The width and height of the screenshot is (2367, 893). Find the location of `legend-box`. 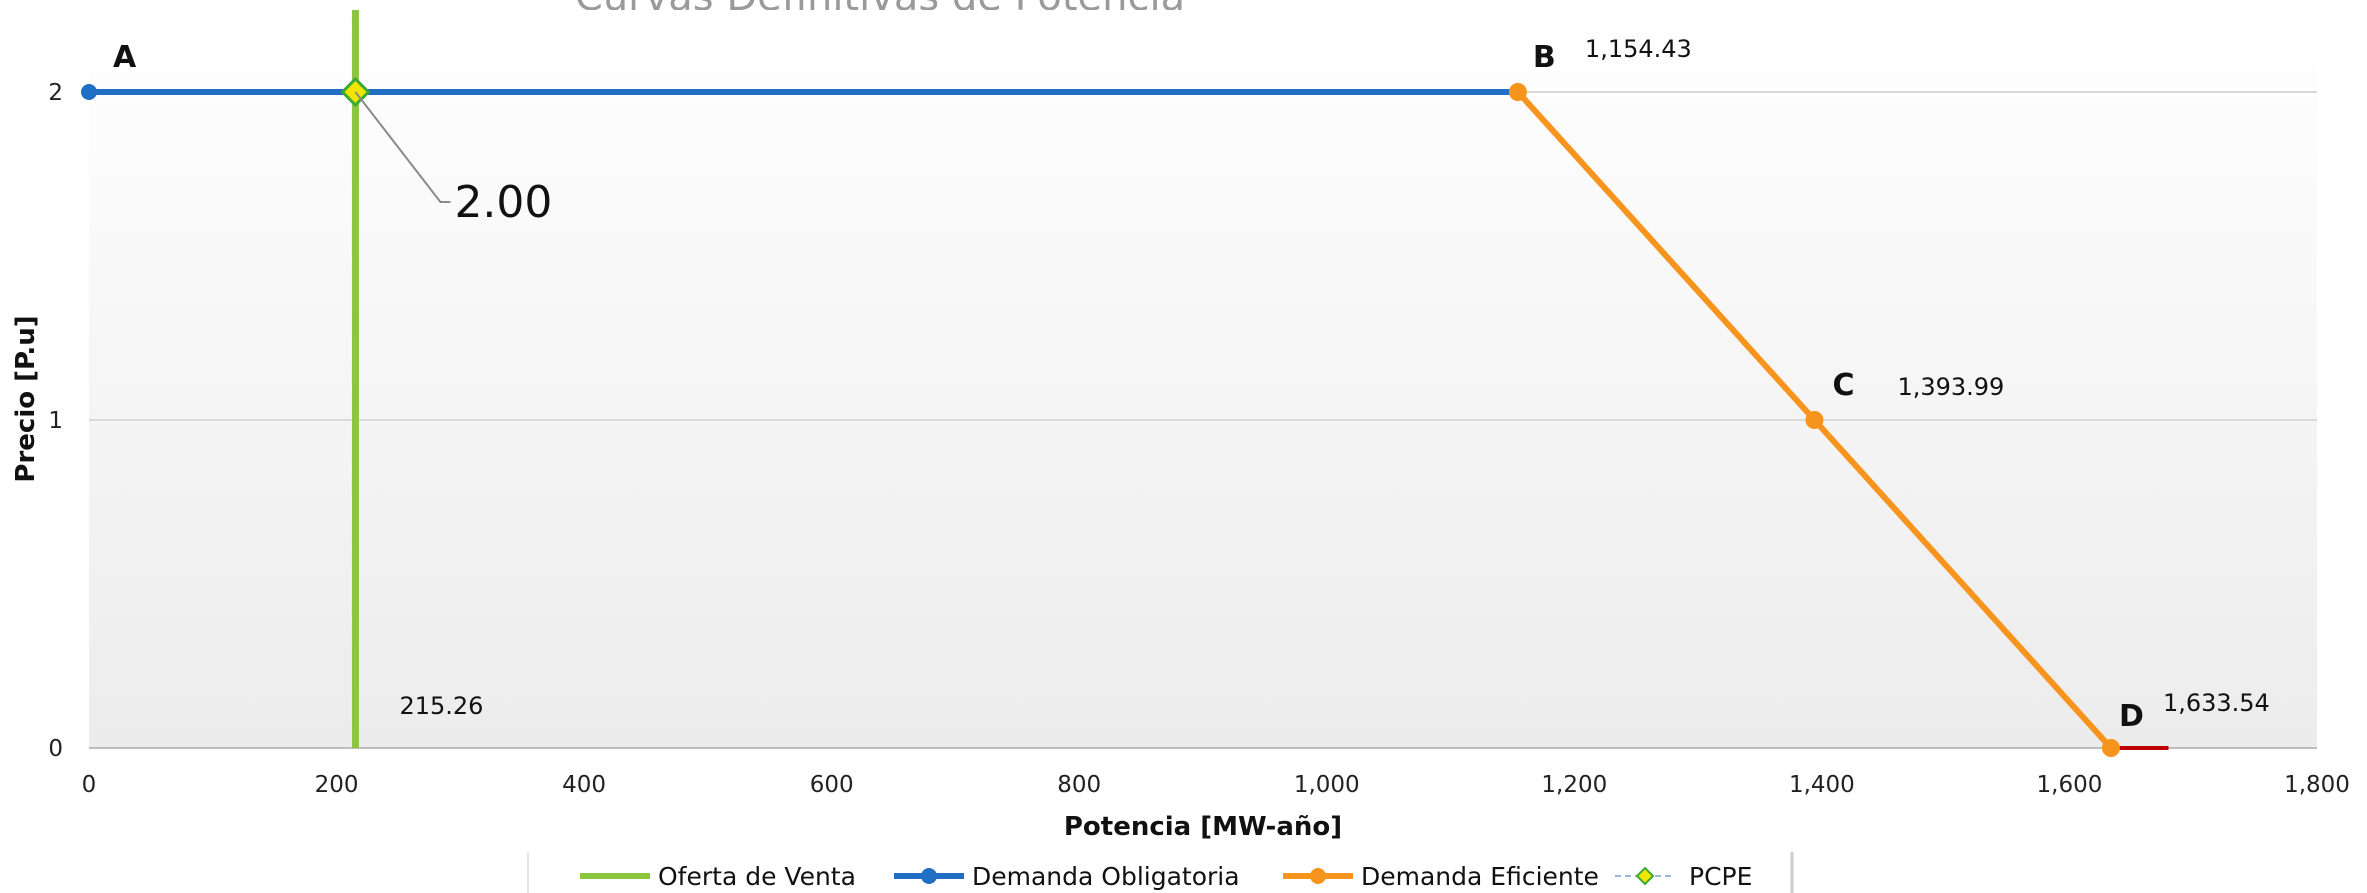

legend-box is located at coordinates (1160, 871).